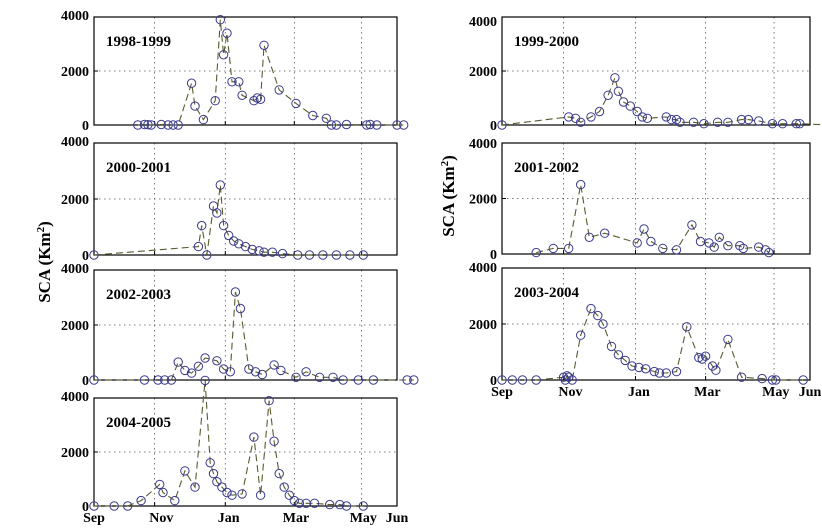 This screenshot has width=822, height=530. Describe the element at coordinates (138, 42) in the screenshot. I see `panel-title: 1998-1999` at that location.